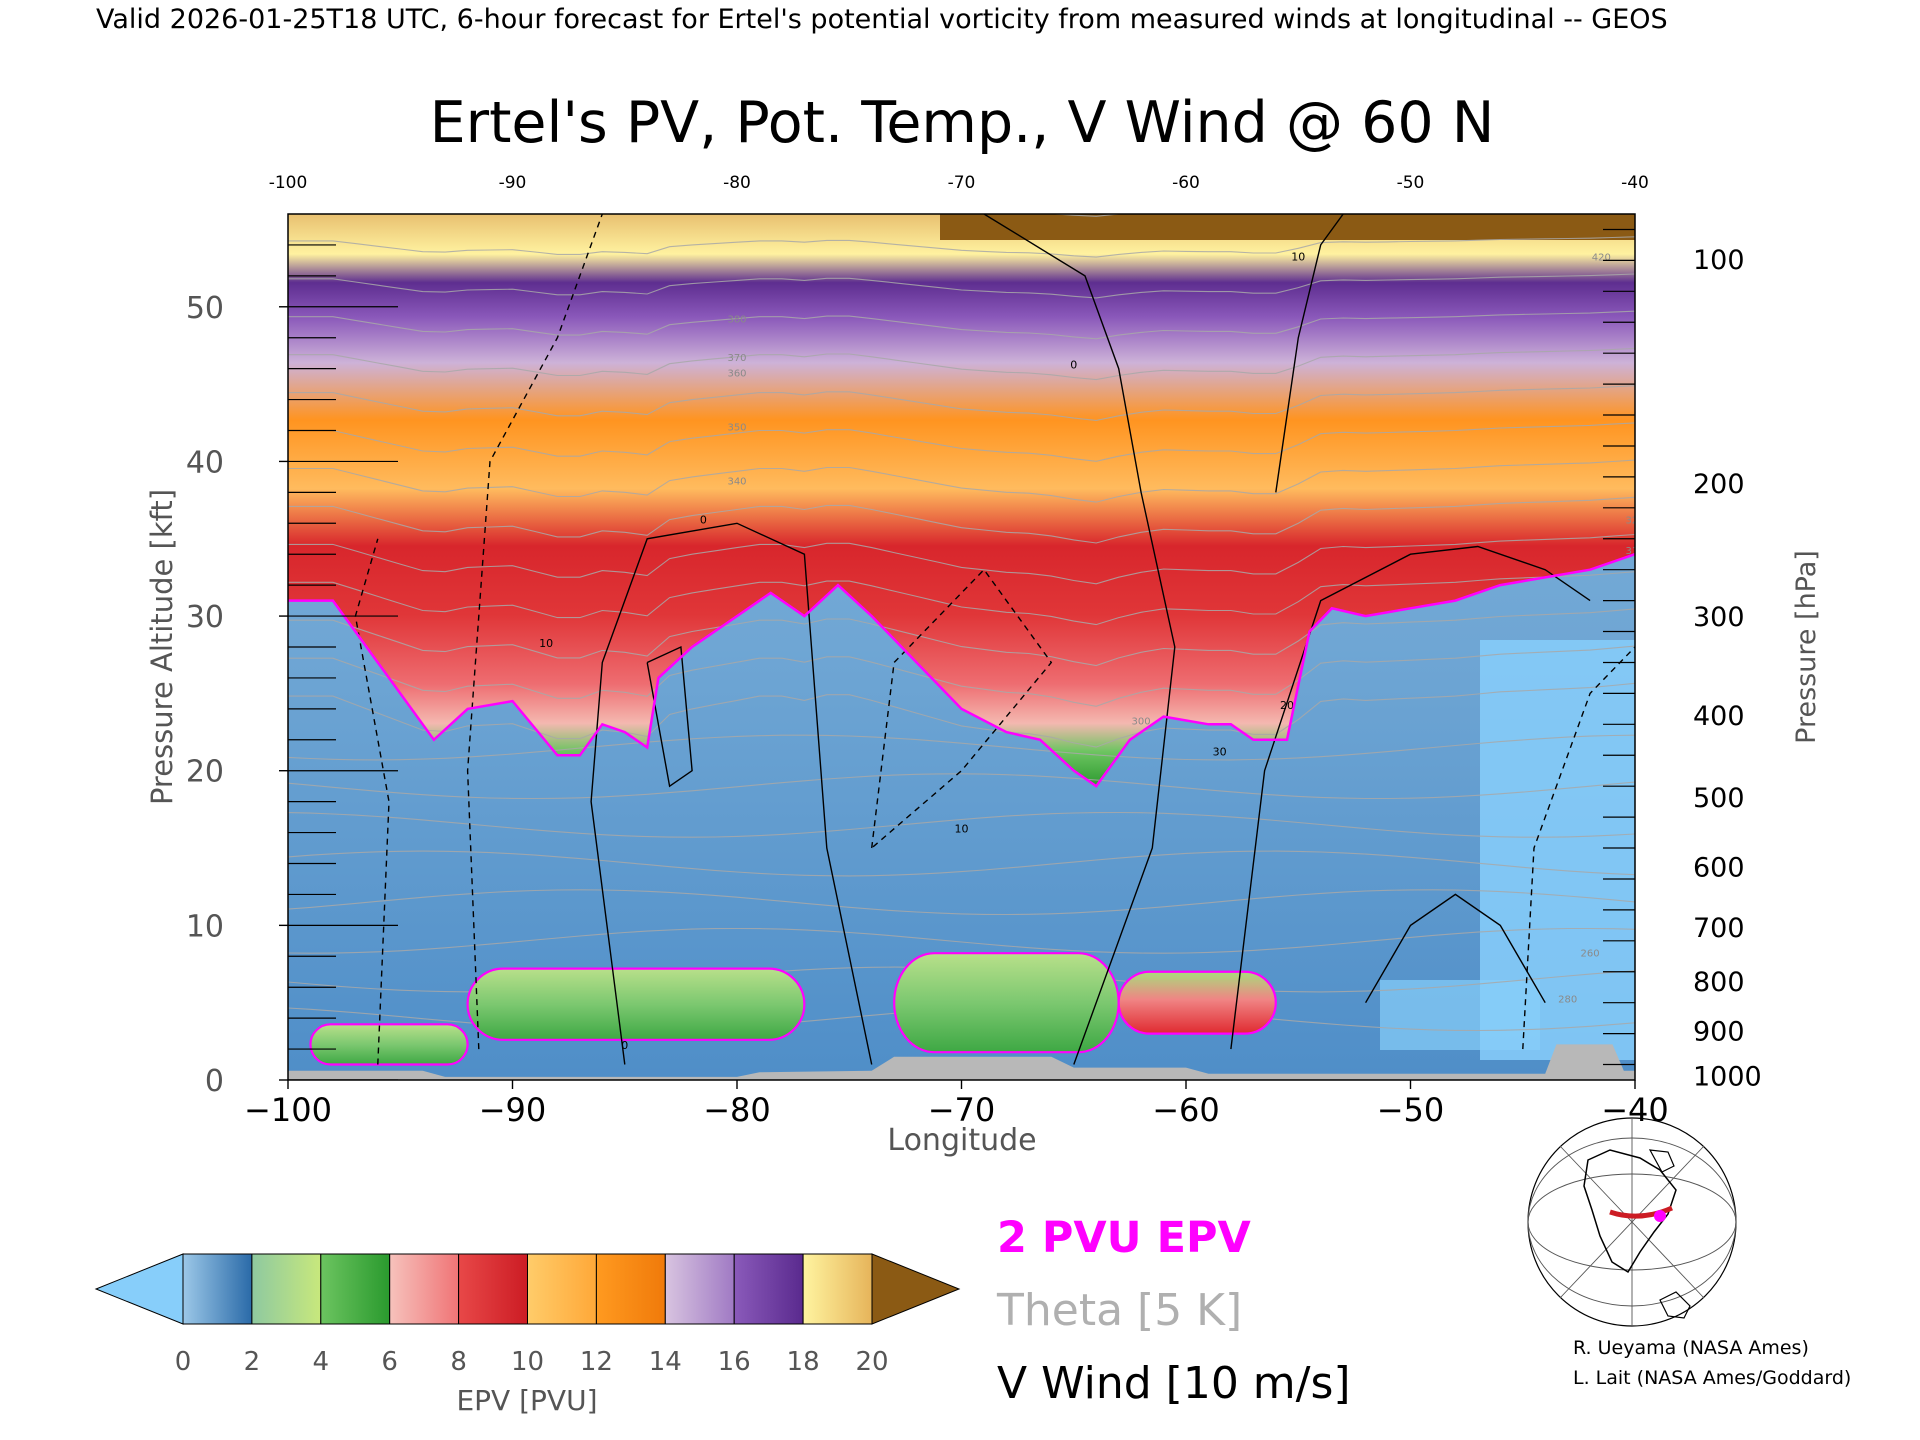 Image resolution: width=1920 pixels, height=1440 pixels. What do you see at coordinates (962, 1110) in the screenshot?
I see `x-tick-label: −70` at bounding box center [962, 1110].